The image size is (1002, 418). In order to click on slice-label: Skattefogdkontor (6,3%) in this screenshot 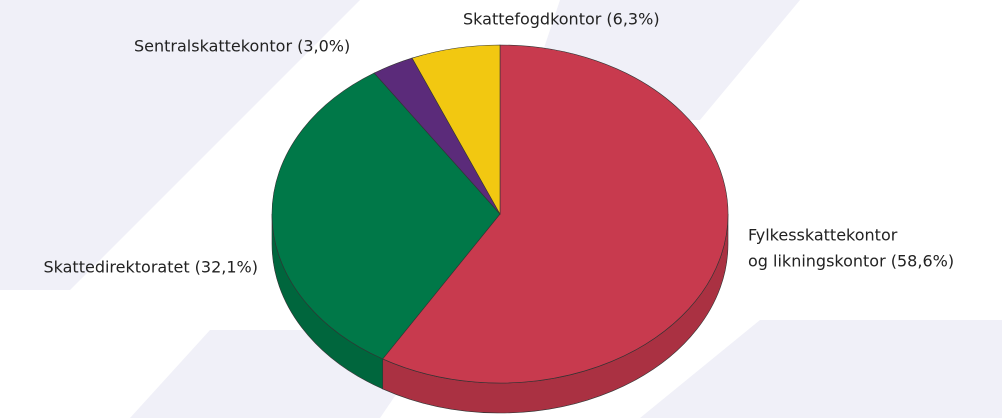, I will do `click(561, 19)`.